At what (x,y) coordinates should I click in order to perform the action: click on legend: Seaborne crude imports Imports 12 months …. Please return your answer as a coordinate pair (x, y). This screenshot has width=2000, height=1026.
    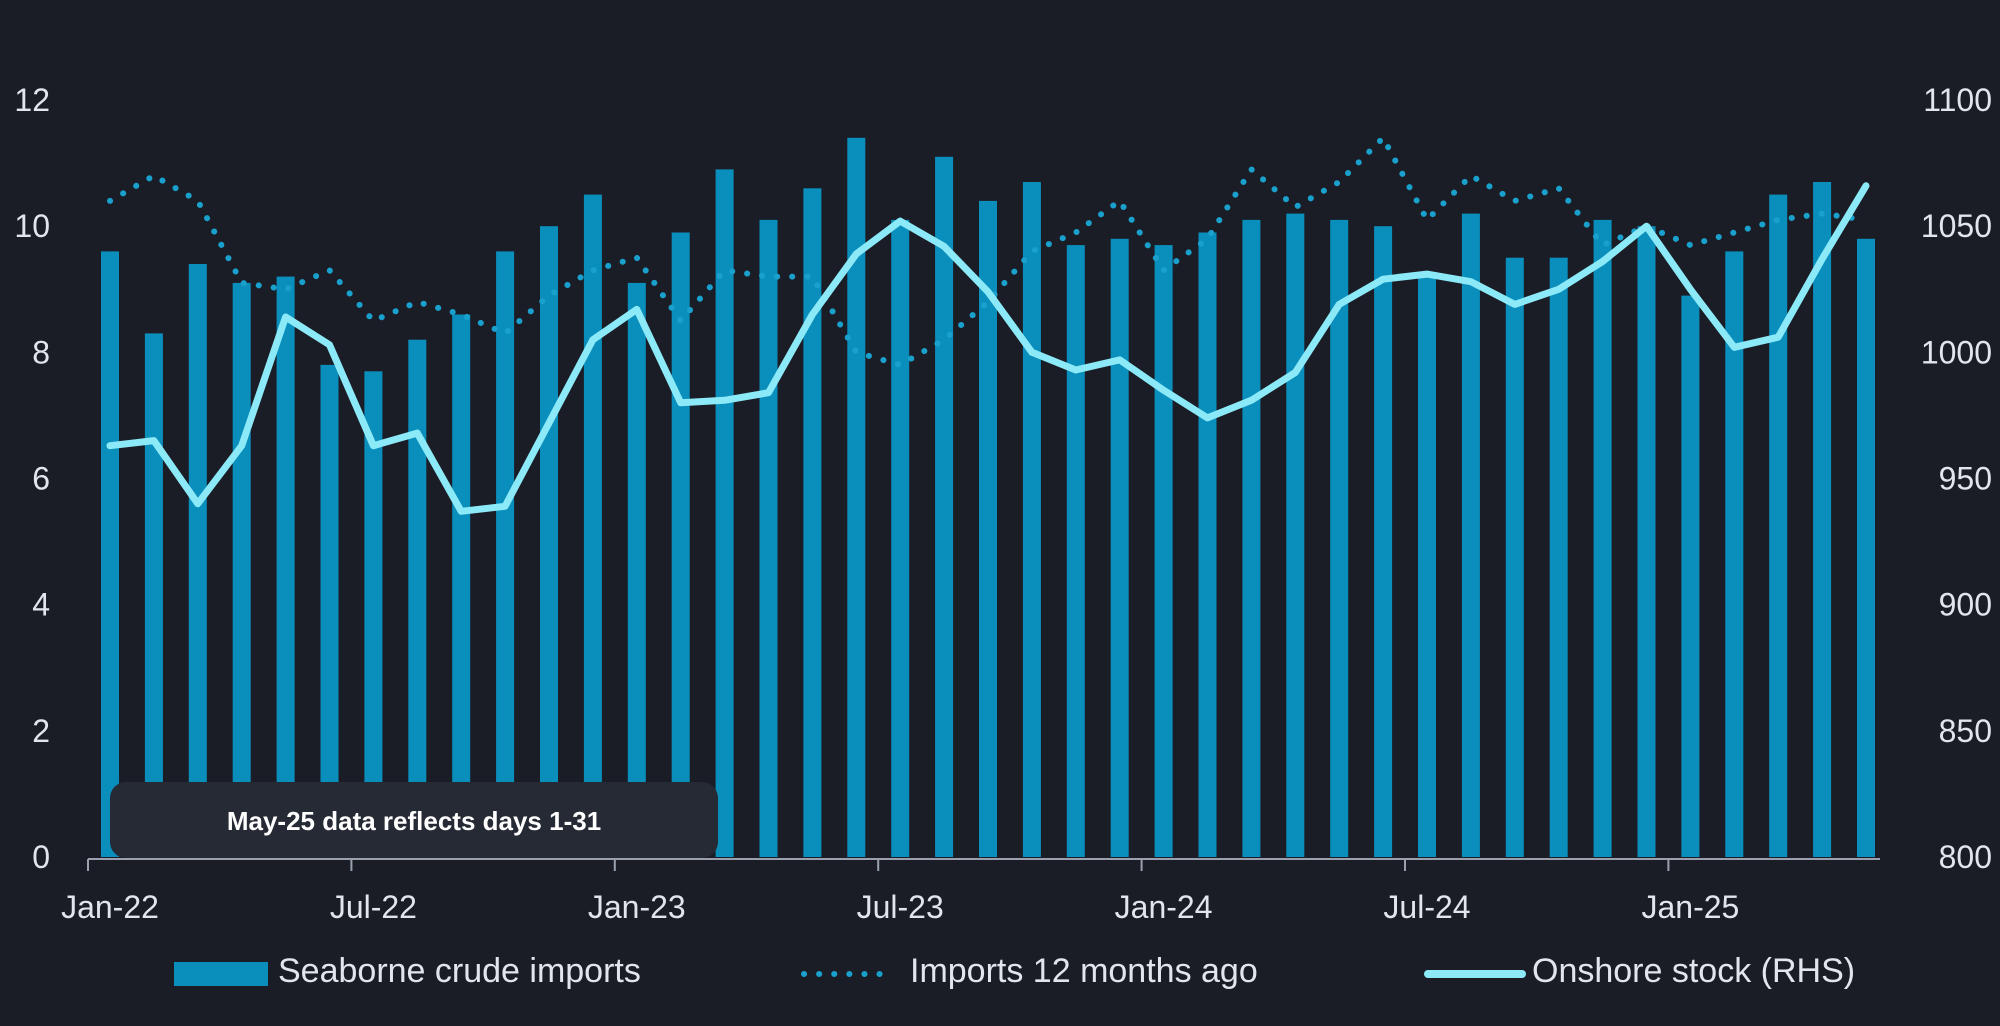
    Looking at the image, I should click on (1014, 971).